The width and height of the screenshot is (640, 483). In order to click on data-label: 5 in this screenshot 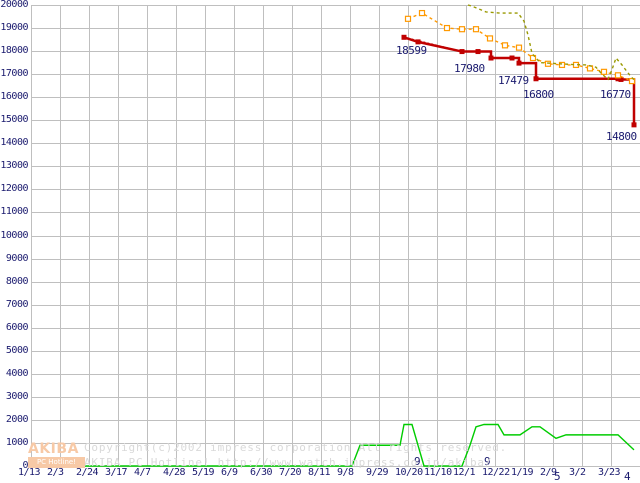, I will do `click(557, 476)`.